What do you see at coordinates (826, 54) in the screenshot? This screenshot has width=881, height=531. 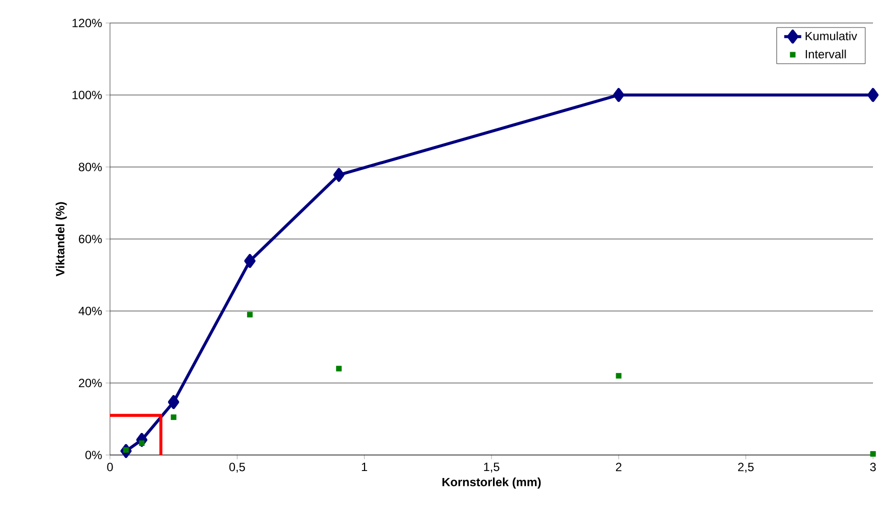 I see `legend-label: Intervall` at bounding box center [826, 54].